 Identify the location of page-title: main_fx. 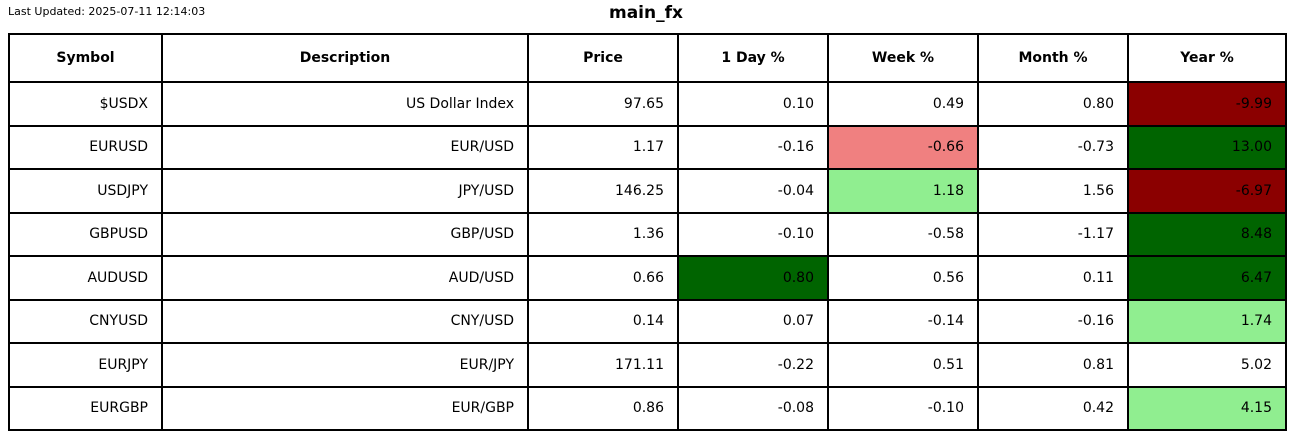
(646, 13).